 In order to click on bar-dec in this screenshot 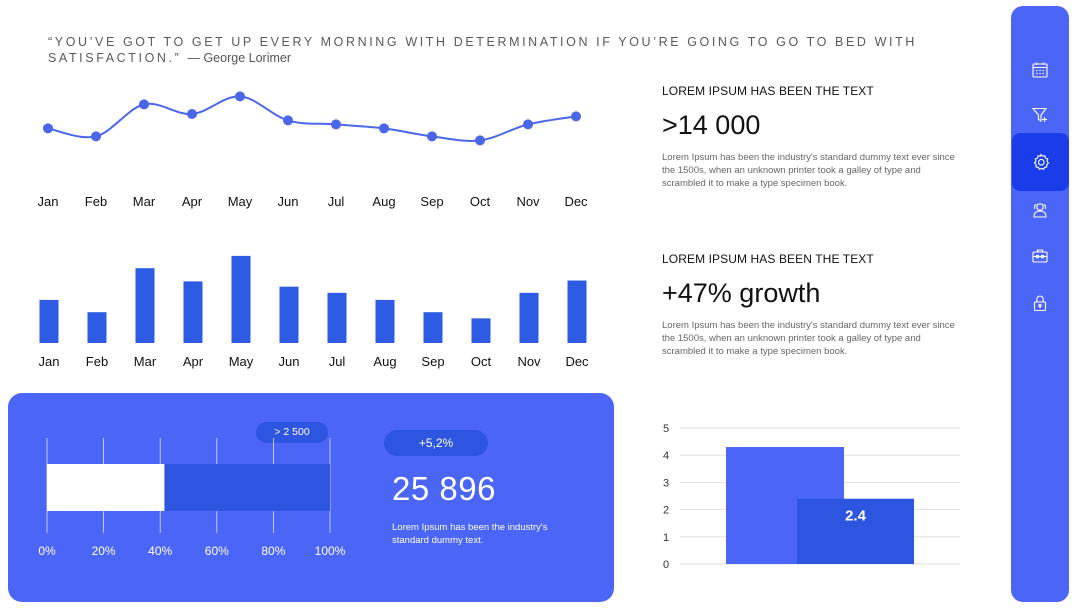, I will do `click(577, 311)`.